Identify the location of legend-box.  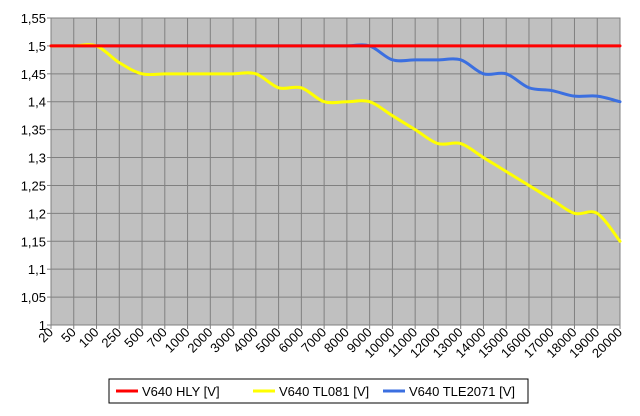
(318, 391).